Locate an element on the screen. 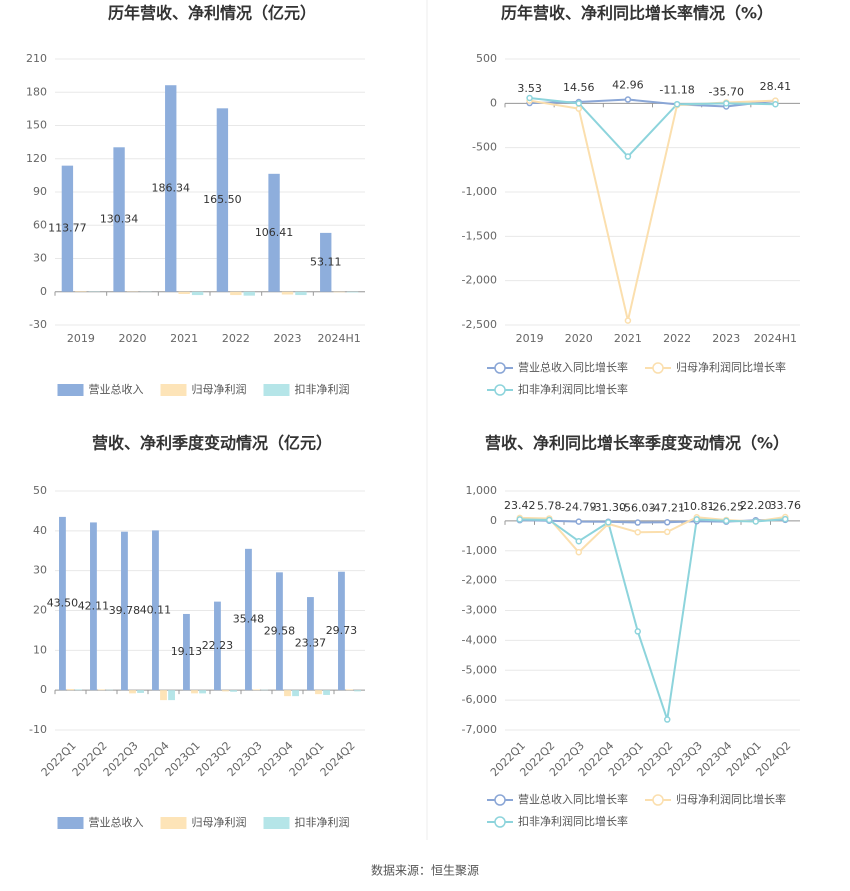 This screenshot has height=891, width=850. y-tick-label: 0 is located at coordinates (493, 520).